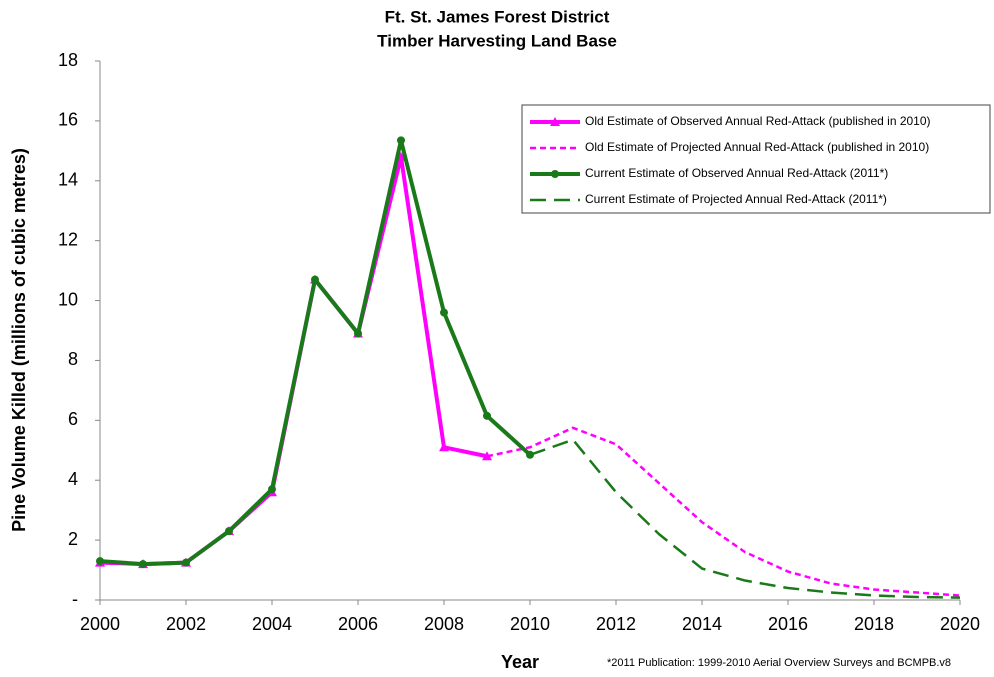  I want to click on y-tick-label: 18, so click(68, 60).